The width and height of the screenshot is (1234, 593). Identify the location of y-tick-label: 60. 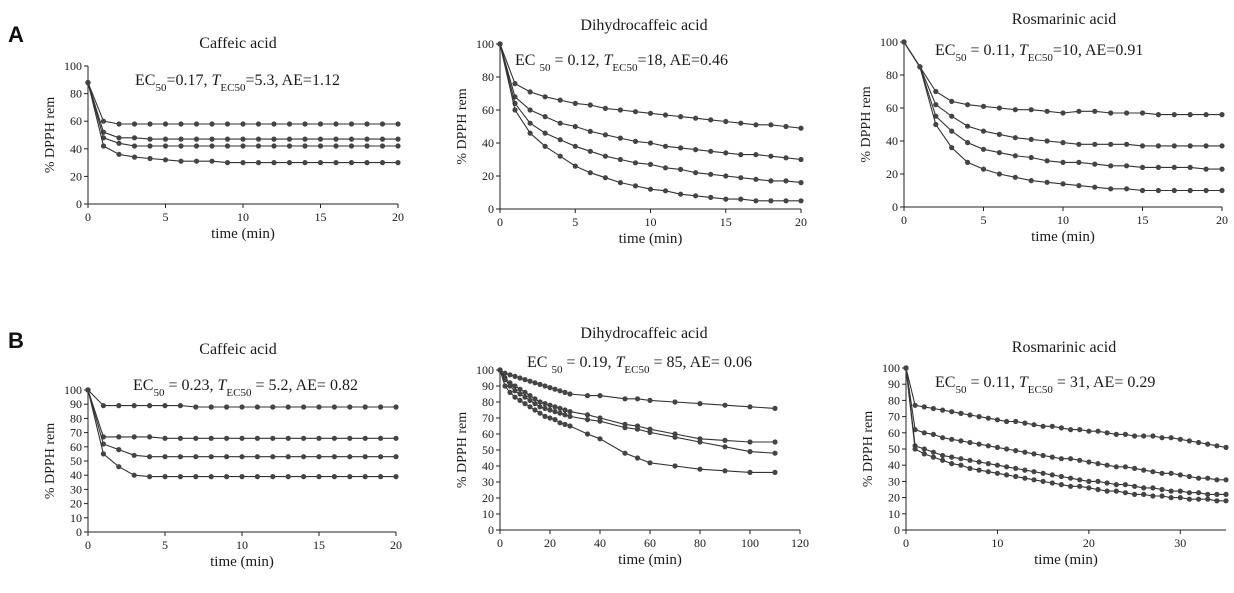
(892, 108).